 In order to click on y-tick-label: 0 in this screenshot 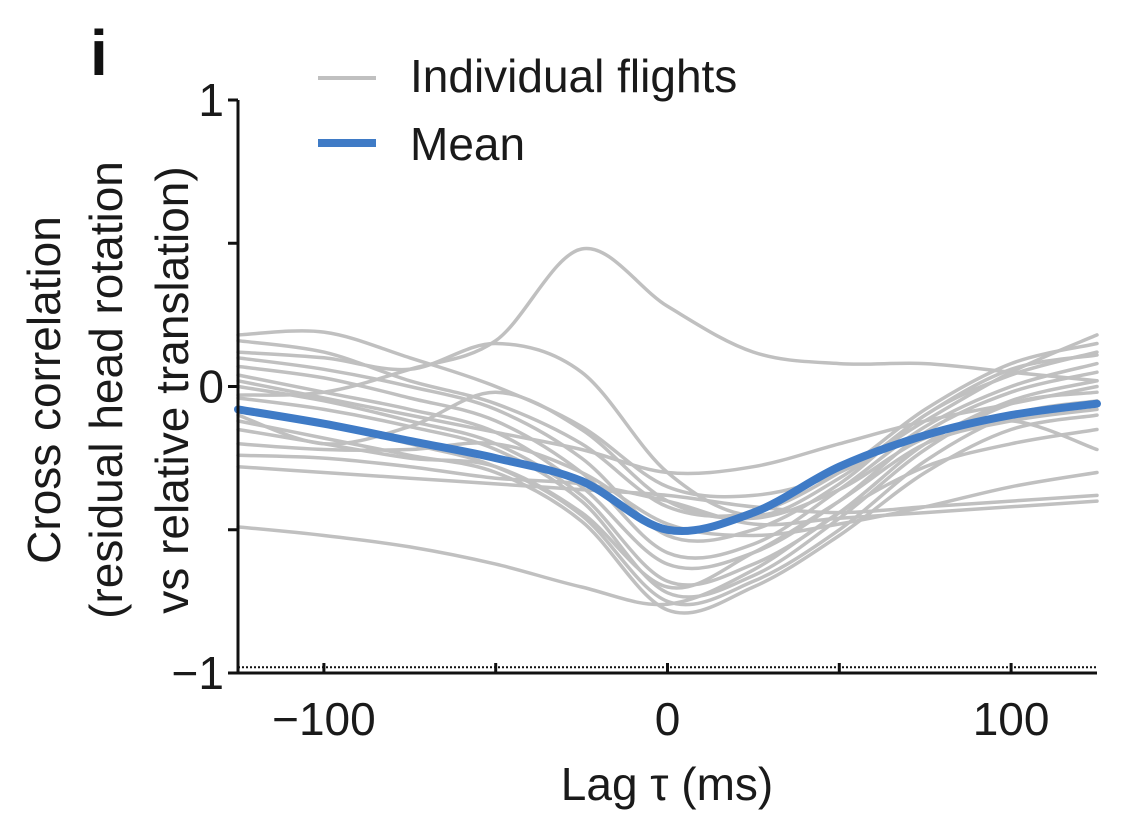, I will do `click(211, 387)`.